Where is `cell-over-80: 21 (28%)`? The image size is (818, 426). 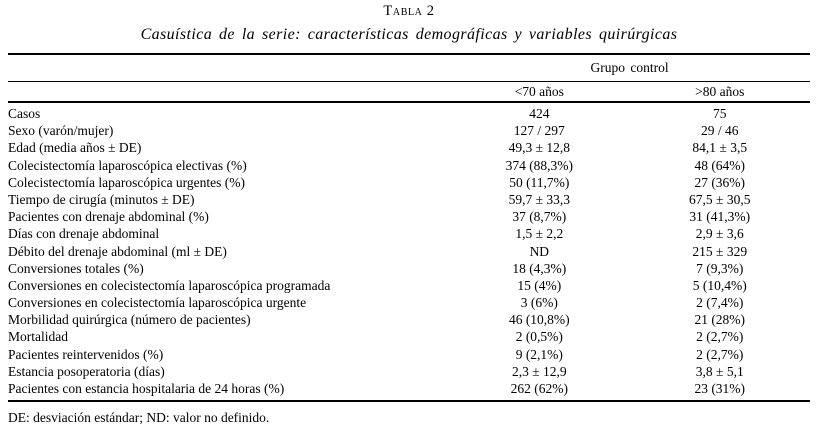
cell-over-80: 21 (28%) is located at coordinates (720, 320).